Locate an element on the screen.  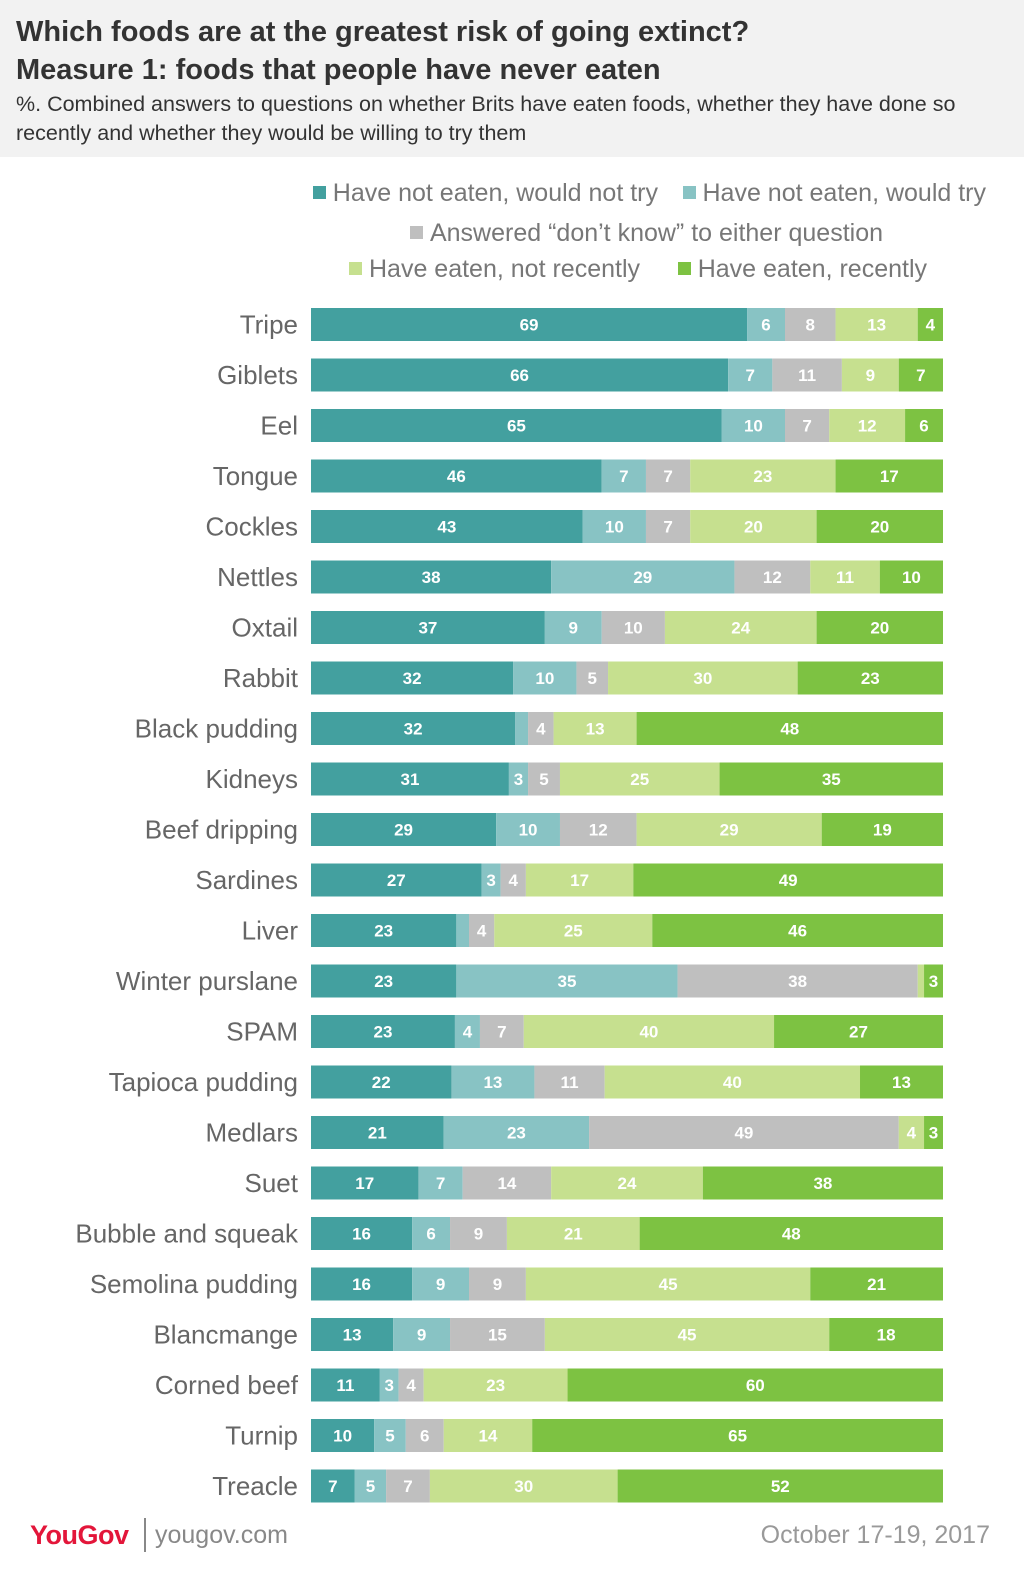
bar-segment-medlars-s2 is located at coordinates (744, 1132).